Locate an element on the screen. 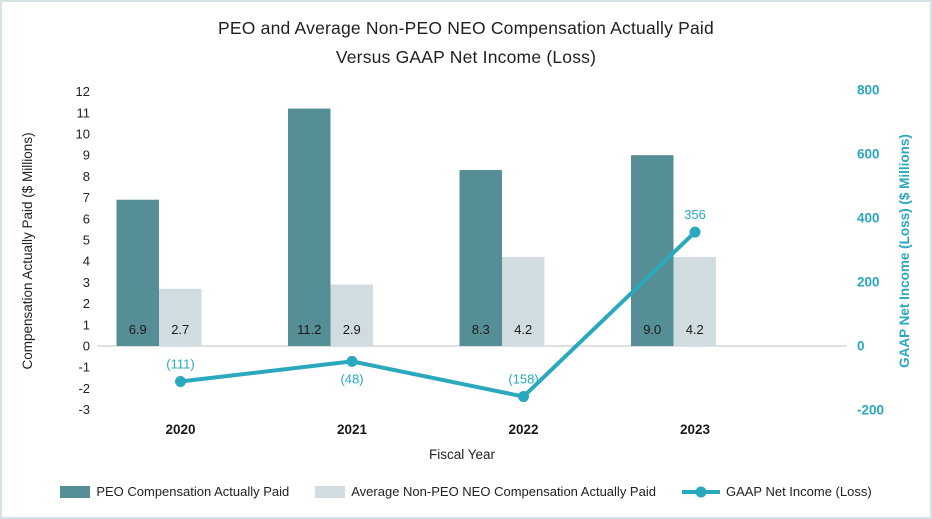 This screenshot has width=932, height=519. line-point-2020 is located at coordinates (180, 382).